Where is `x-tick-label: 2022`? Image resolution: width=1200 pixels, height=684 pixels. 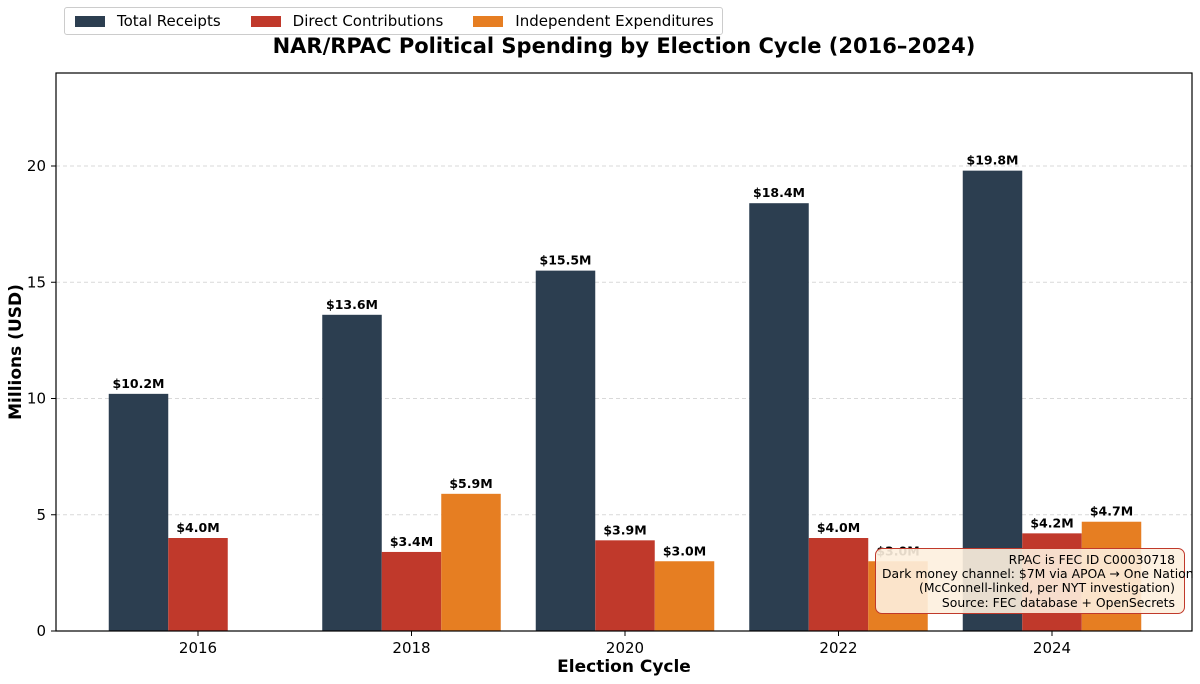
x-tick-label: 2022 is located at coordinates (838, 648).